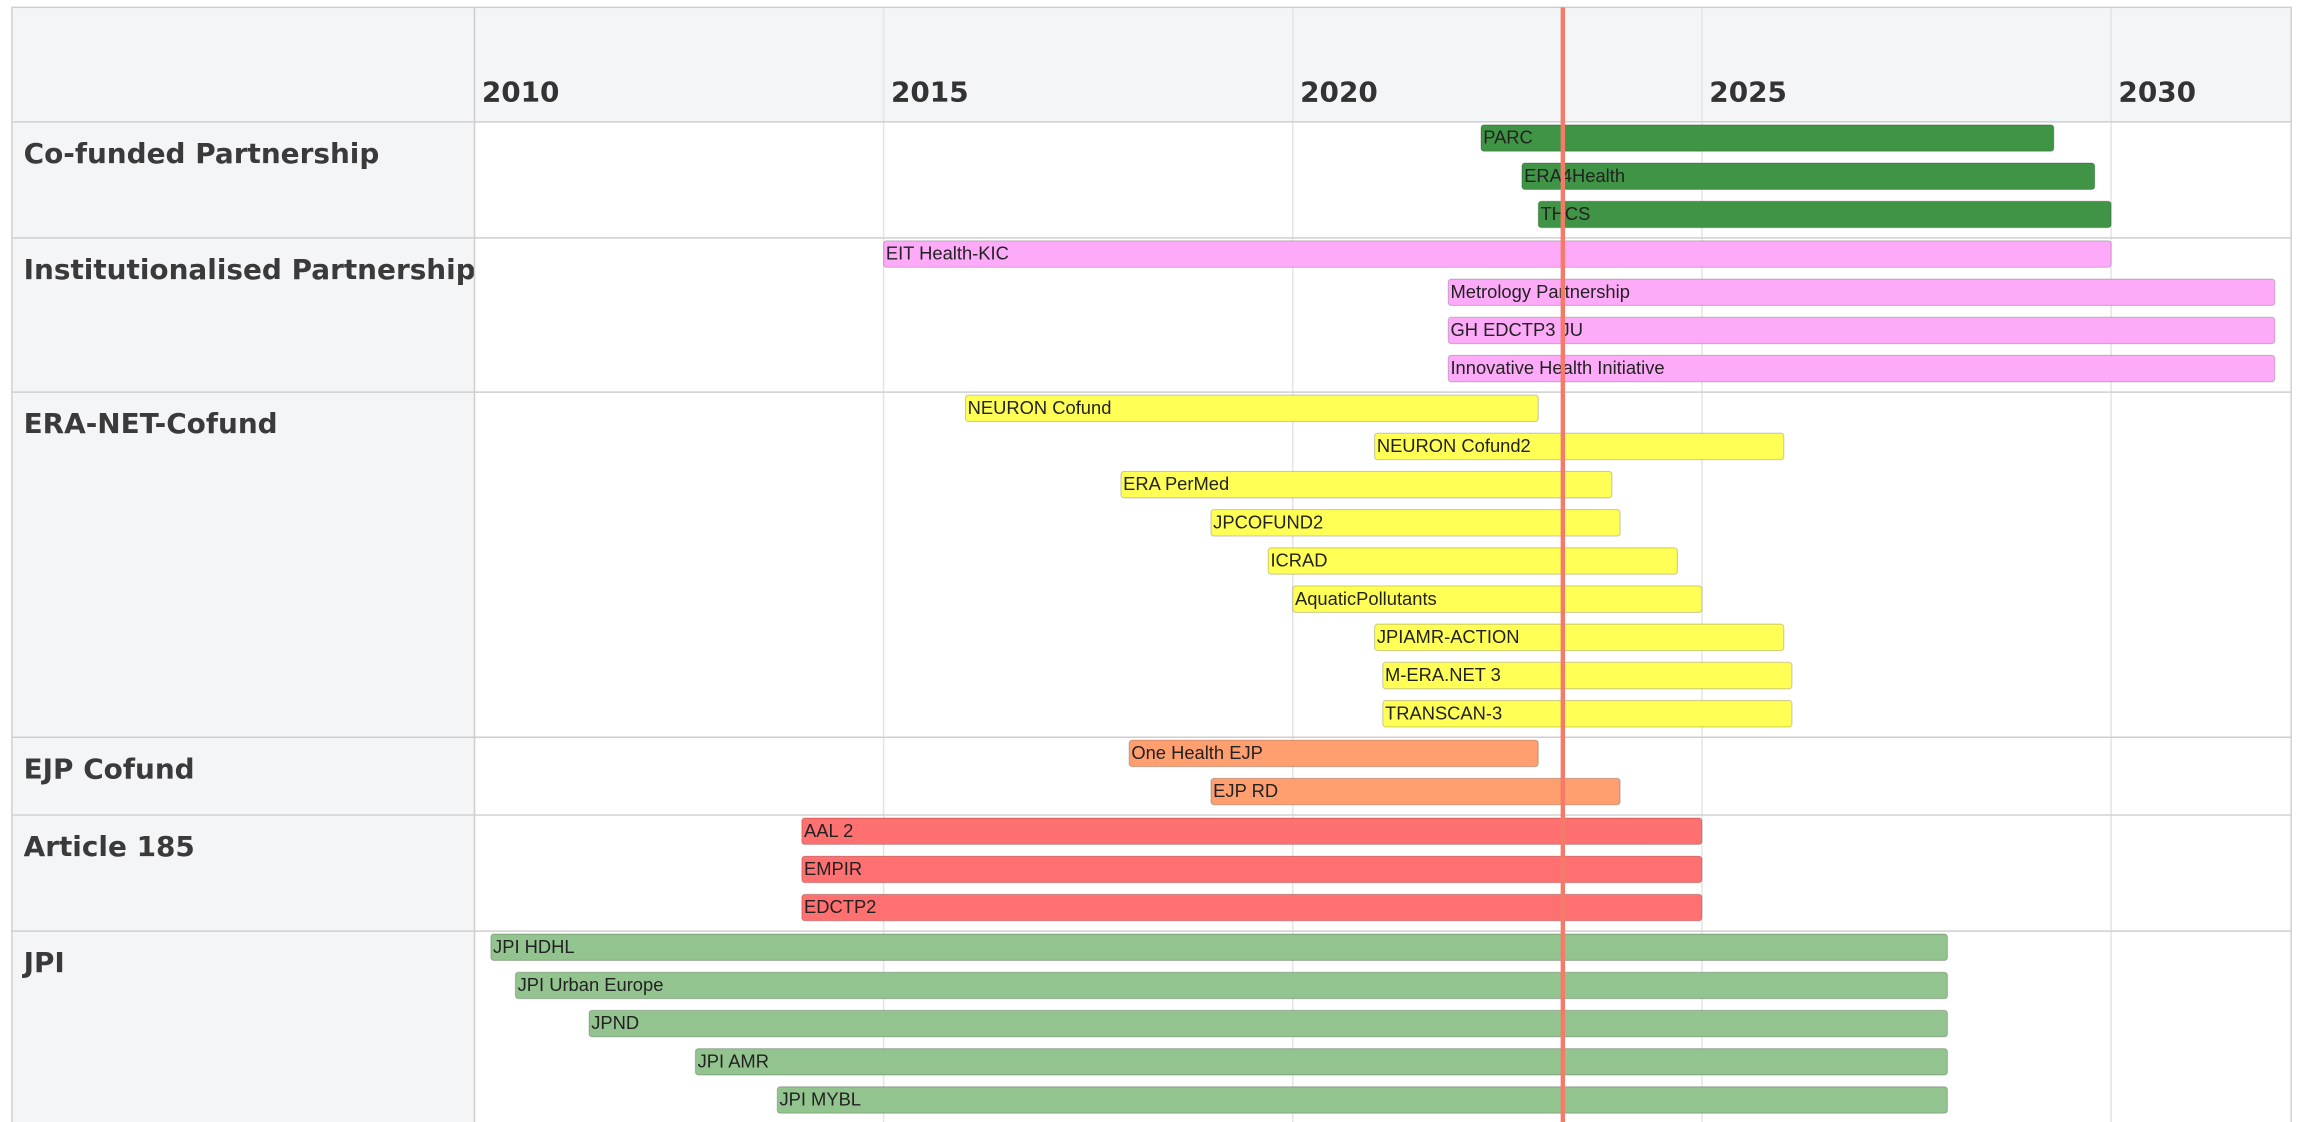 This screenshot has width=2303, height=1122. I want to click on task-label: GH EDCTP3 JU, so click(1516, 329).